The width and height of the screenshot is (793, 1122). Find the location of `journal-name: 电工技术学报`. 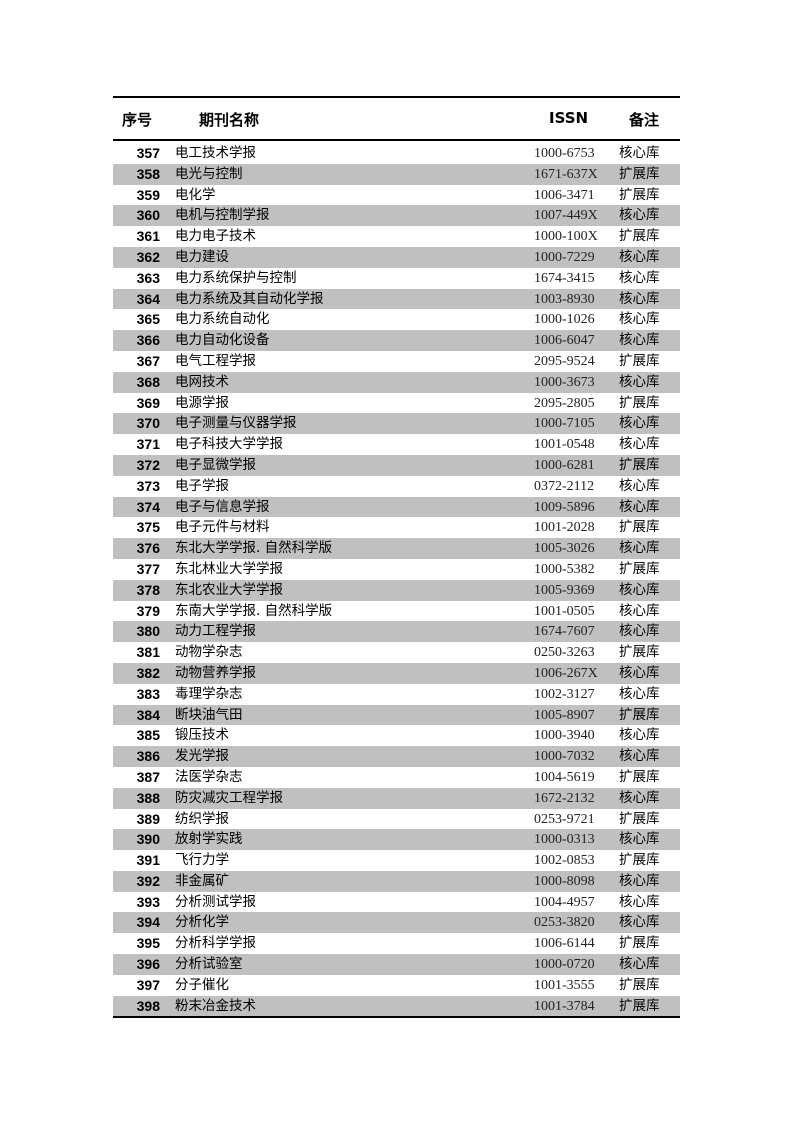

journal-name: 电工技术学报 is located at coordinates (215, 153).